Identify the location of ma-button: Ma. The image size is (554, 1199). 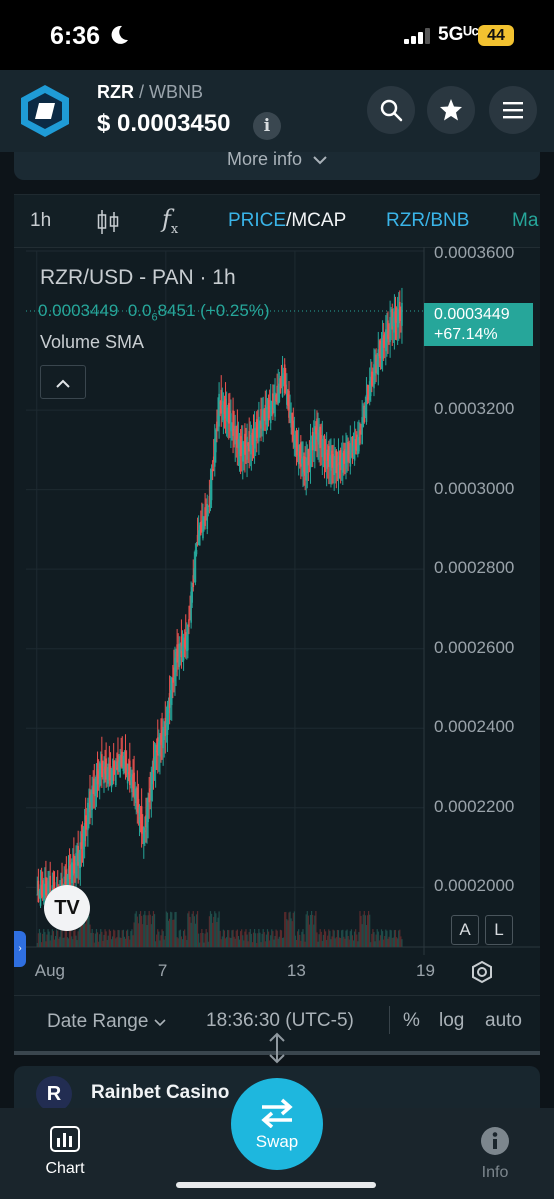
(525, 220).